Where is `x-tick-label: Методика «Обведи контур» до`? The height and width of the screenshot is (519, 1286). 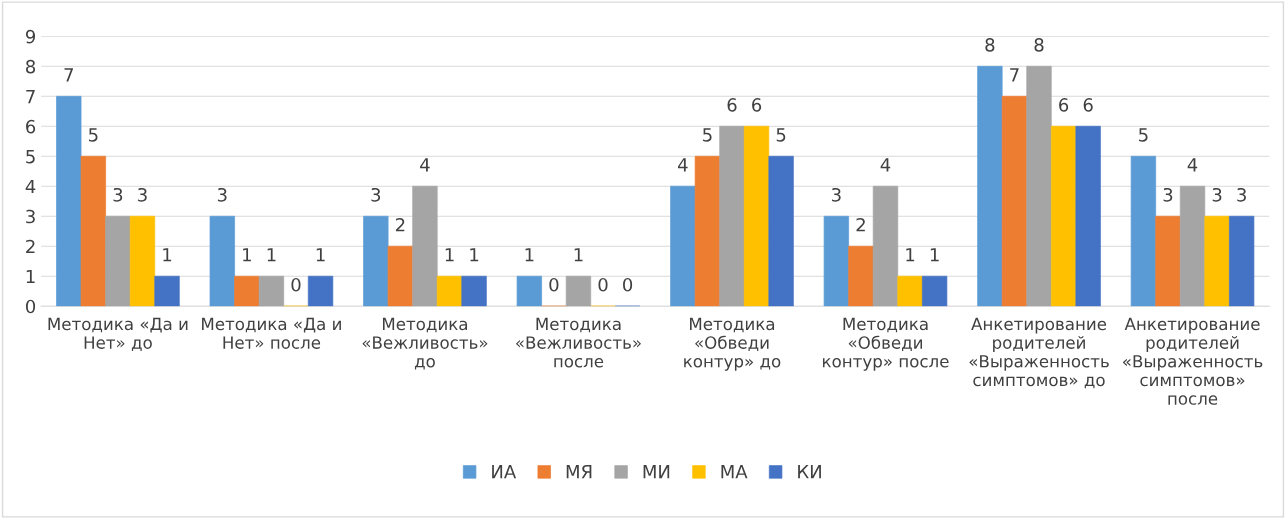
x-tick-label: Методика «Обведи контур» до is located at coordinates (732, 344).